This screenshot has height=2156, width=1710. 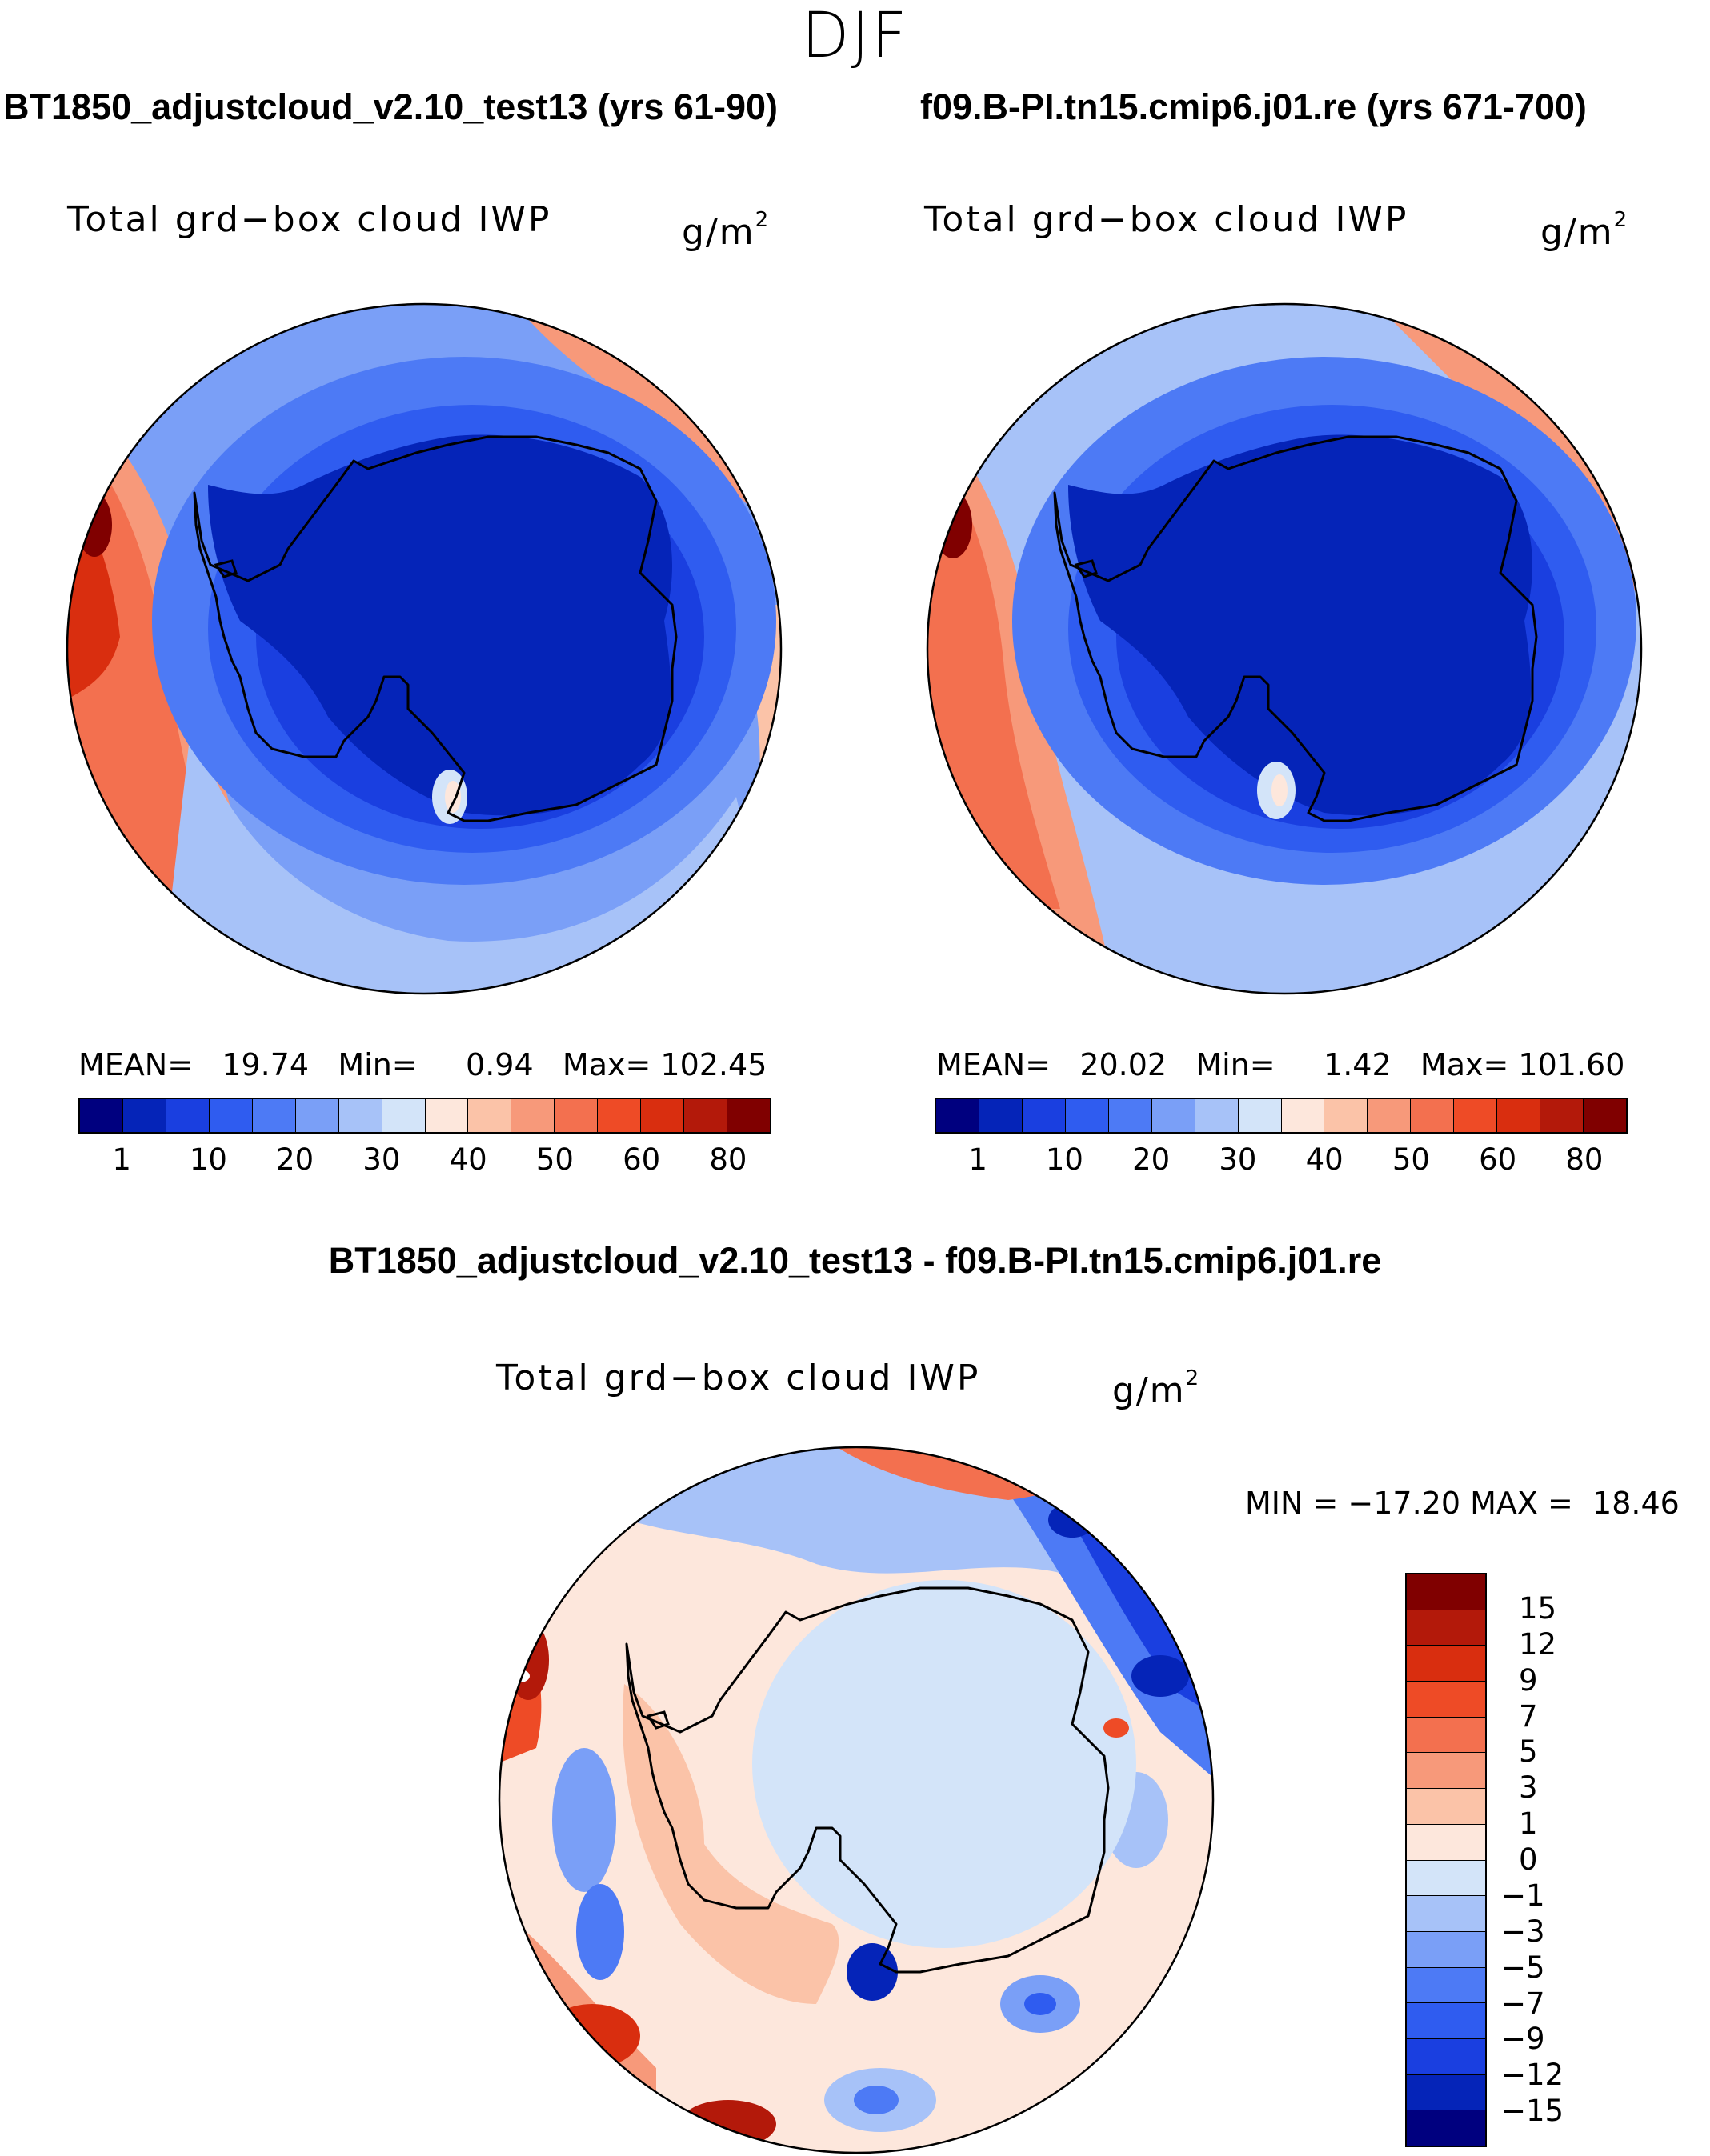 I want to click on panel-2-colorbar-tick-label: 40, so click(x=1324, y=1159).